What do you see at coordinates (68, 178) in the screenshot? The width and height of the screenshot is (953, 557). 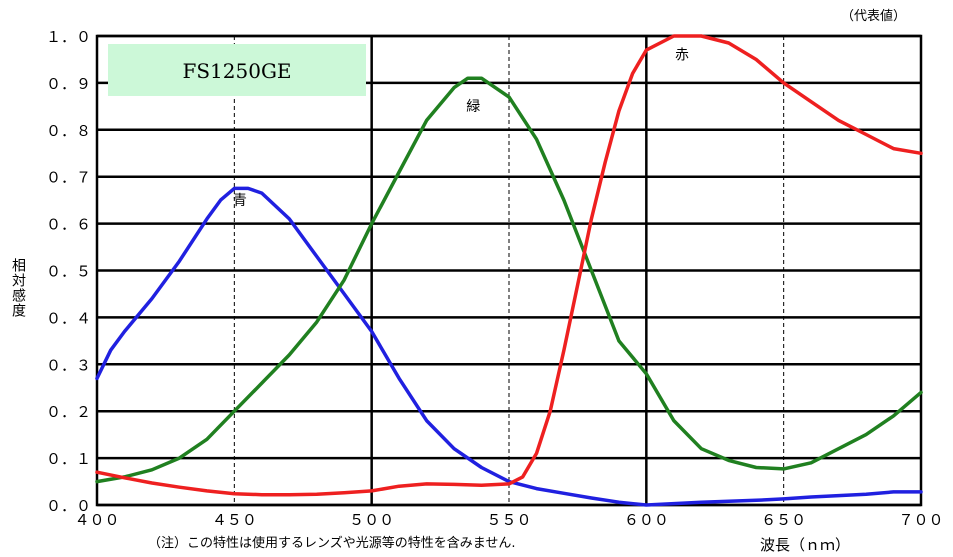 I see `y-tick-label: ０．７` at bounding box center [68, 178].